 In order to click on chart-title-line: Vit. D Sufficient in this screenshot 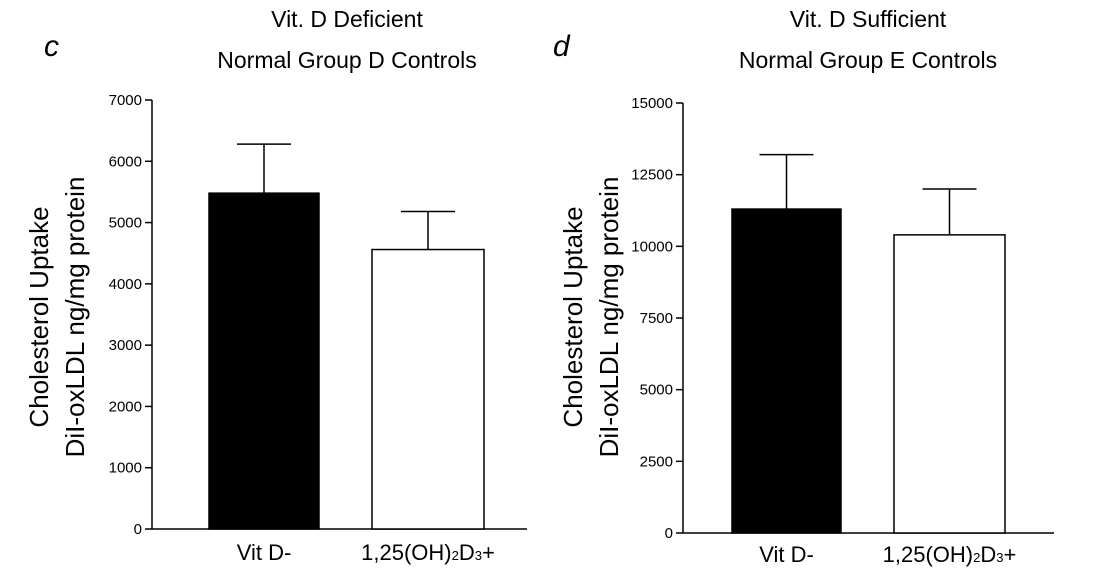, I will do `click(868, 19)`.